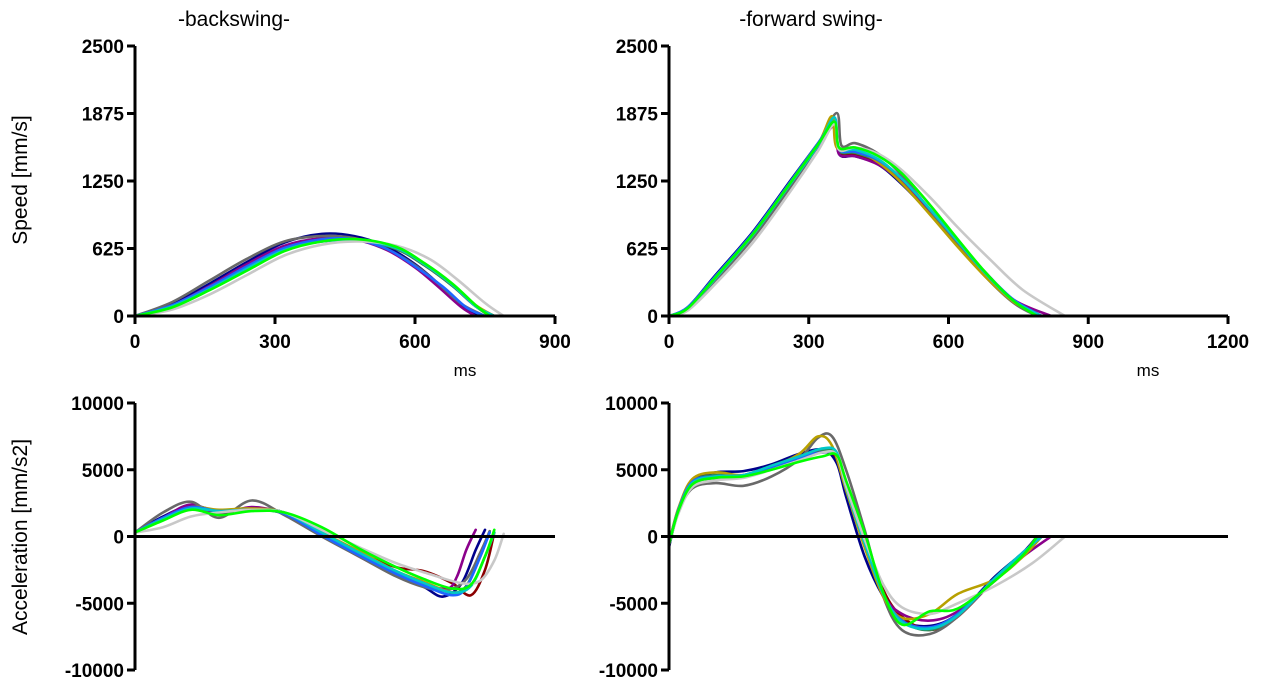 Image resolution: width=1263 pixels, height=684 pixels. What do you see at coordinates (637, 47) in the screenshot?
I see `forward-speed-y-tick-label: 2500` at bounding box center [637, 47].